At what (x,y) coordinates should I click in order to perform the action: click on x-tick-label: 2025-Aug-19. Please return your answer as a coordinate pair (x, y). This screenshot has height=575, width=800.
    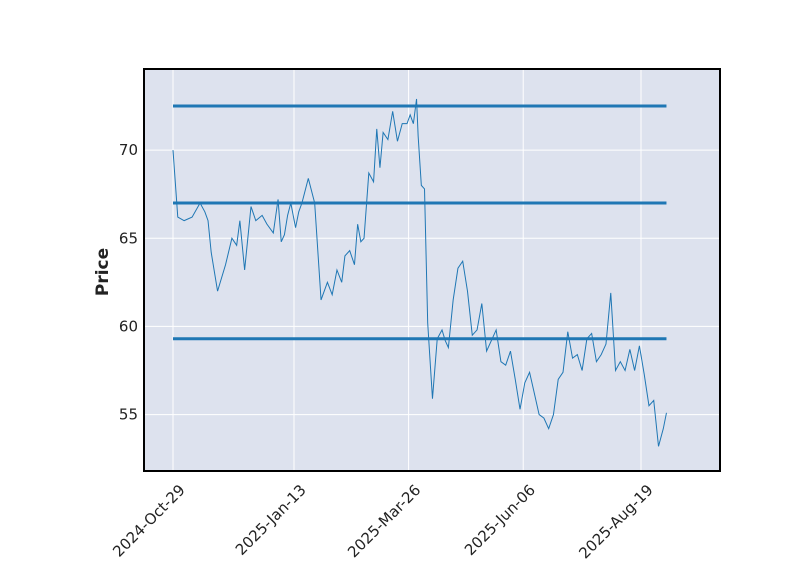
    Looking at the image, I should click on (615, 521).